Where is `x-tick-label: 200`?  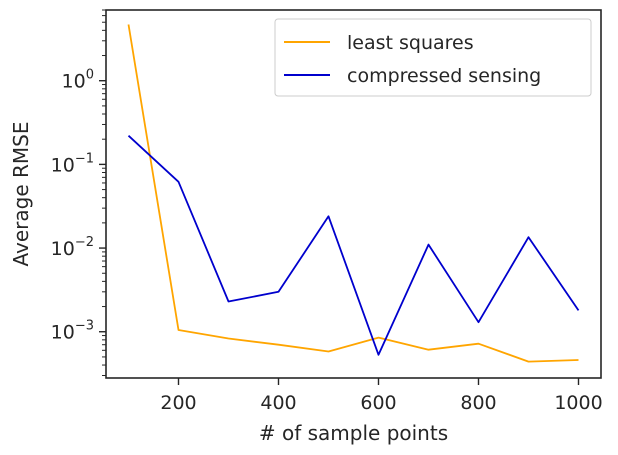 x-tick-label: 200 is located at coordinates (178, 403).